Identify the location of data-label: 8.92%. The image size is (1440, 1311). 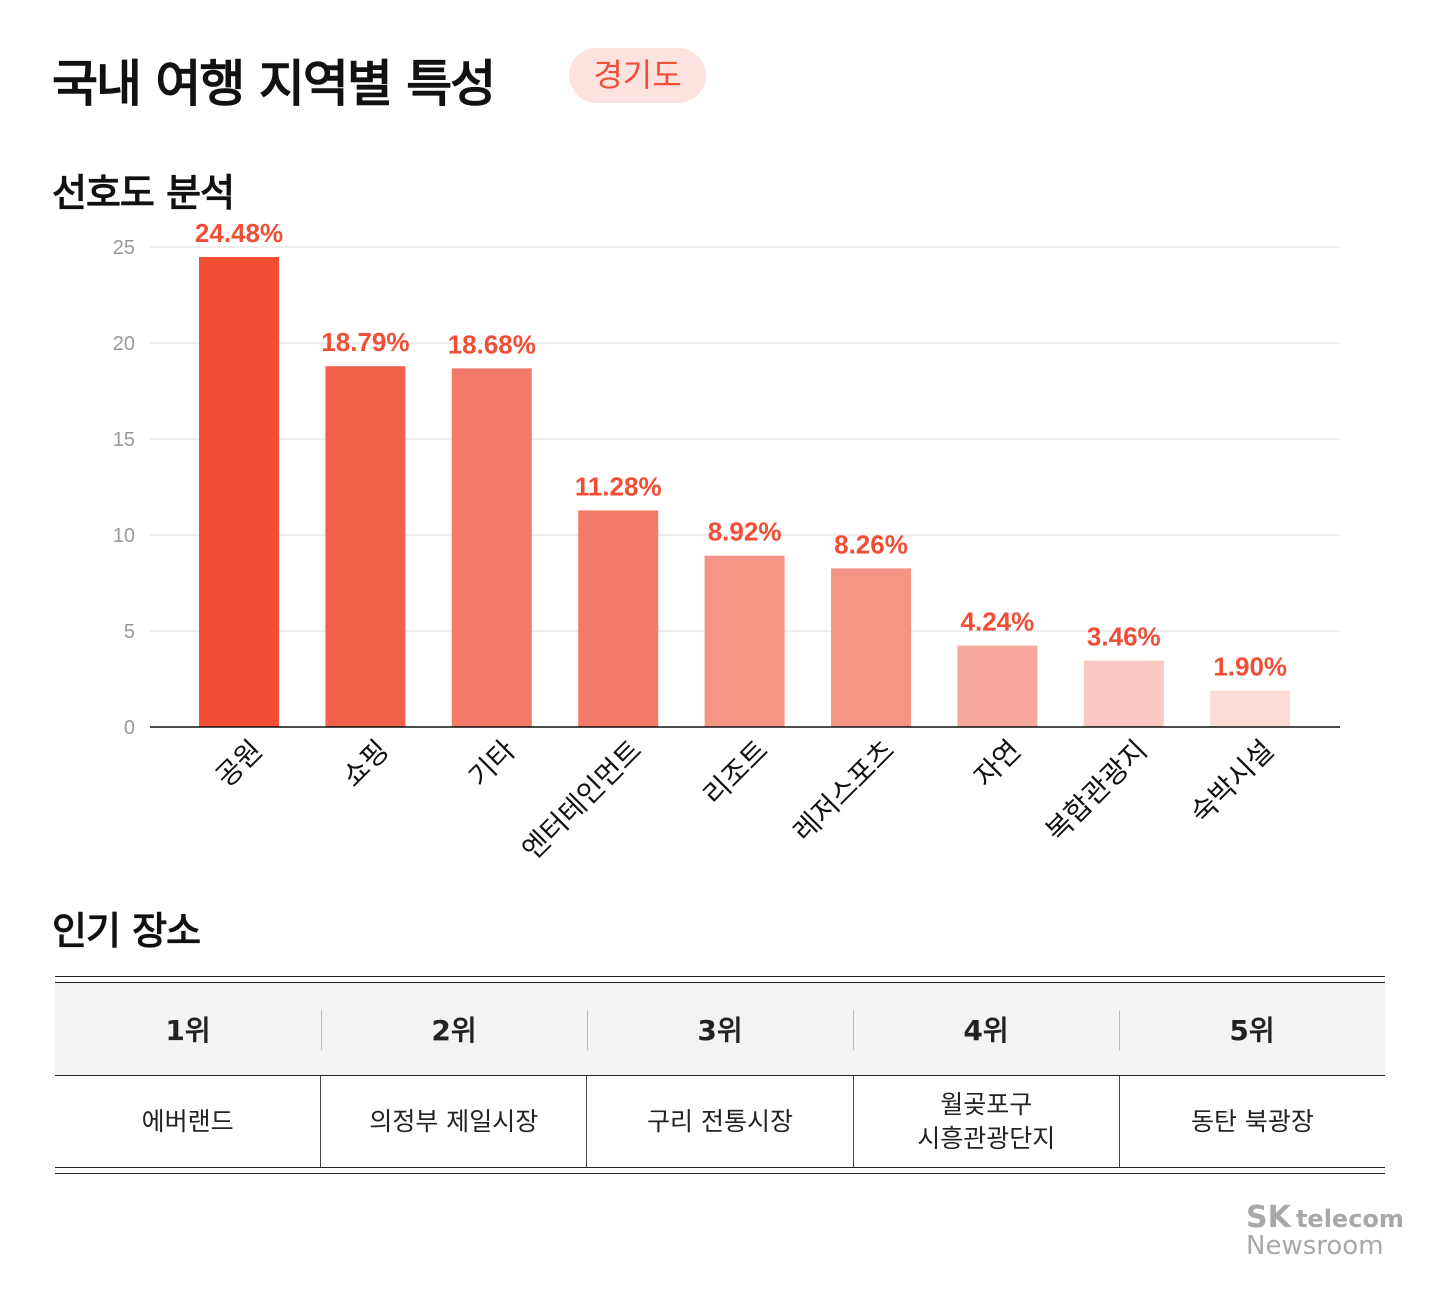
(745, 532).